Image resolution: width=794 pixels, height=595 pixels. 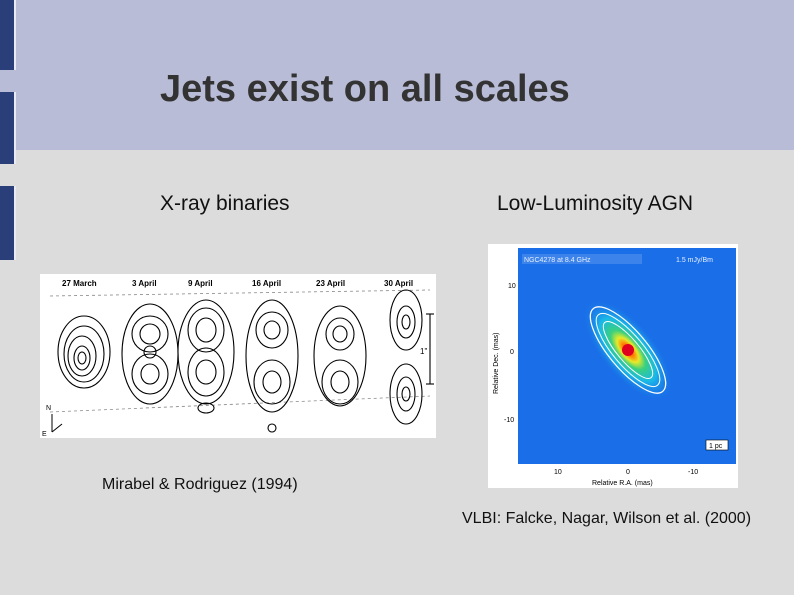 I want to click on slide-title: Jets exist on all scales, so click(x=365, y=89).